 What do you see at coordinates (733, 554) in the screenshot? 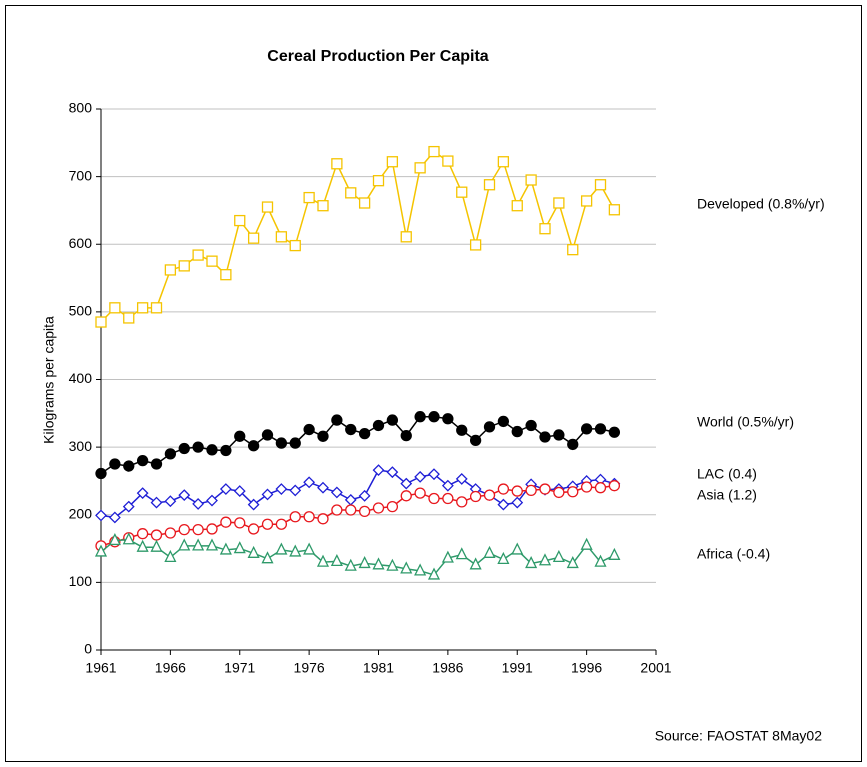
I see `series-label: Africa (-0.4)` at bounding box center [733, 554].